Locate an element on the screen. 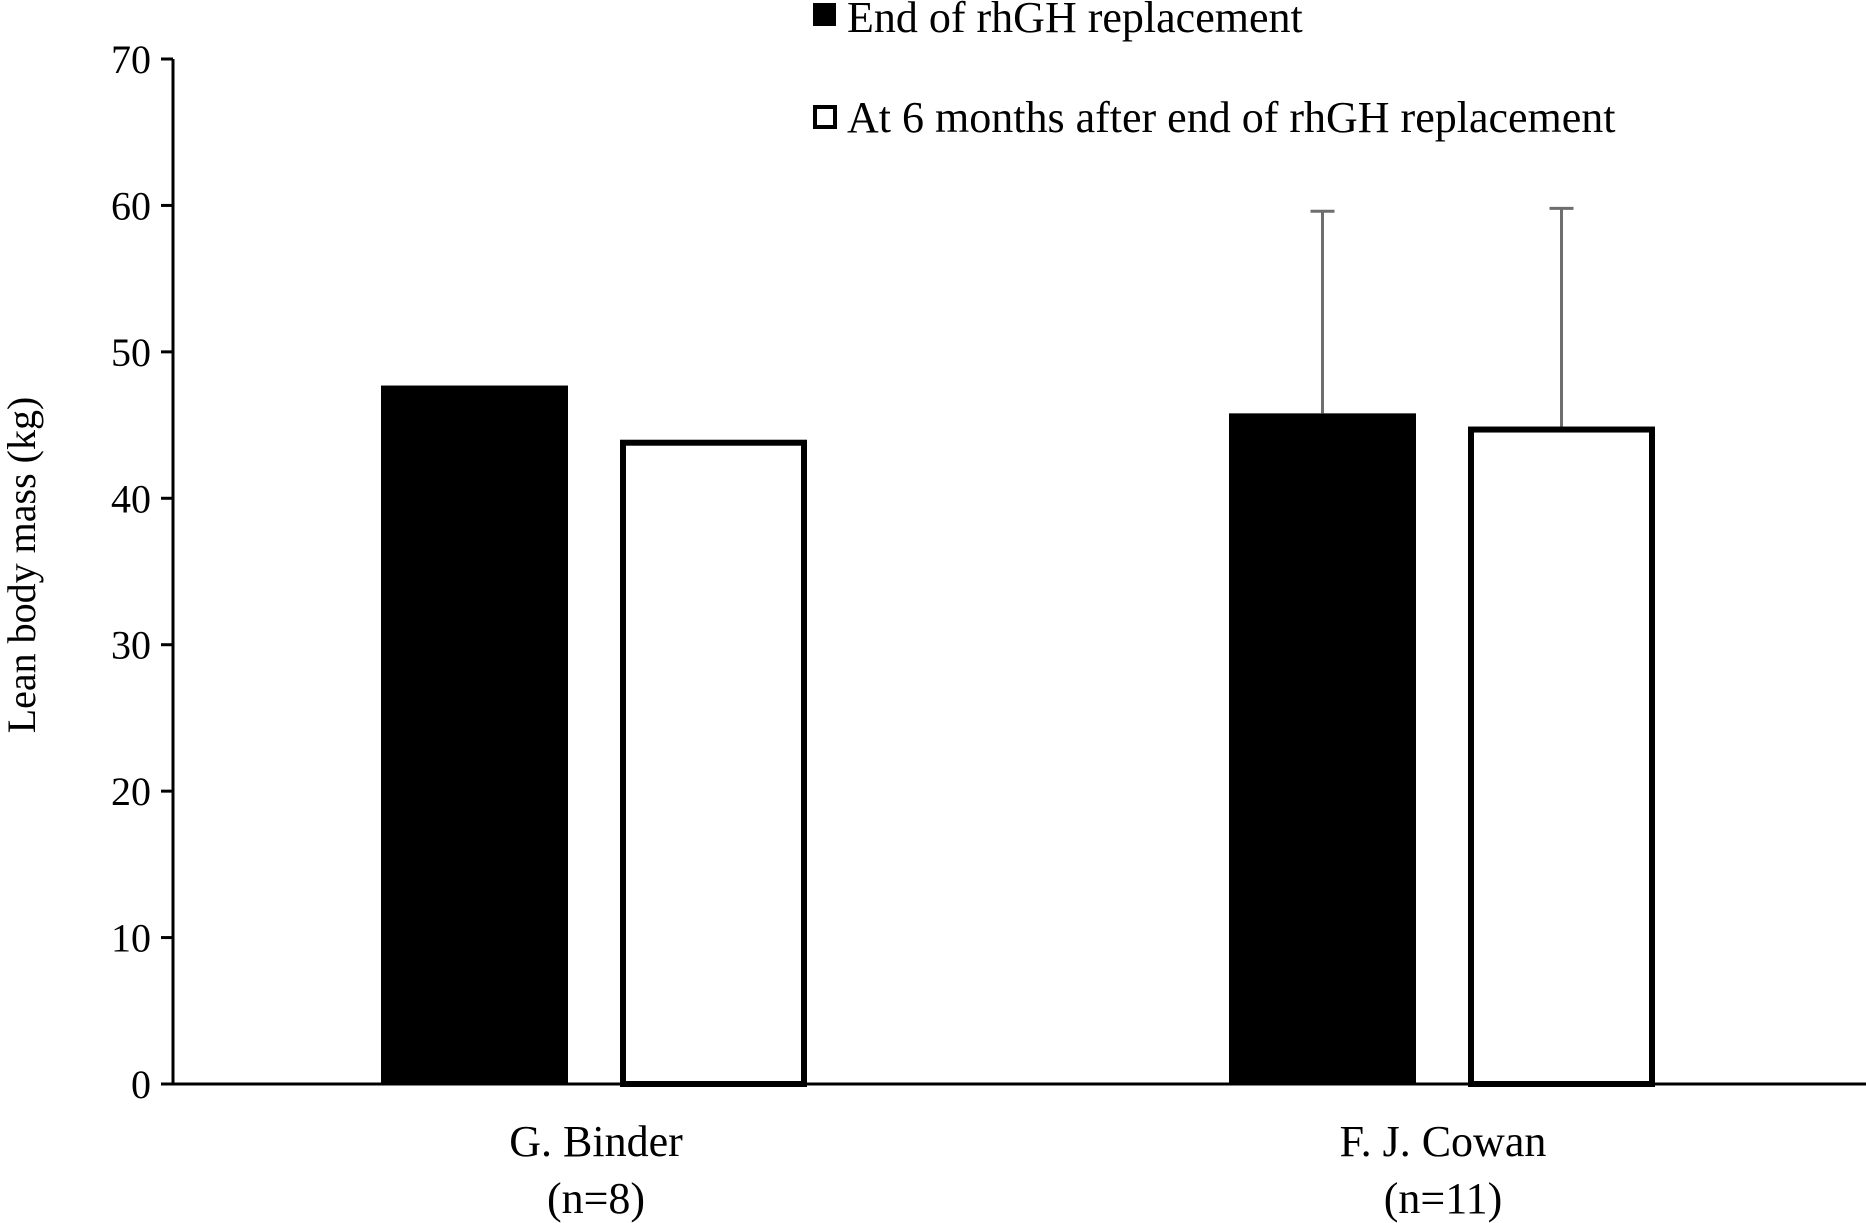 This screenshot has width=1866, height=1223. category-label-fj-cowan: F. J. Cowan is located at coordinates (1443, 1141).